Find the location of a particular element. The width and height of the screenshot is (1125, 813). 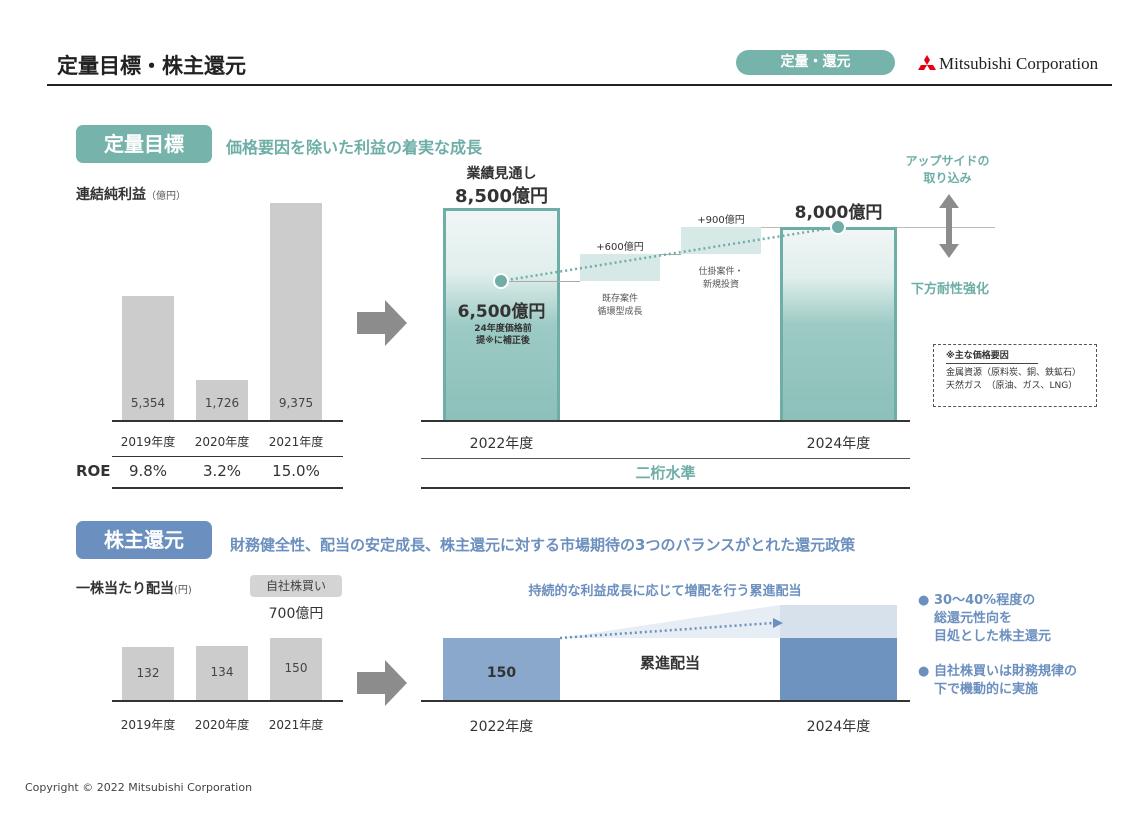

bar-2022-forecast is located at coordinates (501, 314).